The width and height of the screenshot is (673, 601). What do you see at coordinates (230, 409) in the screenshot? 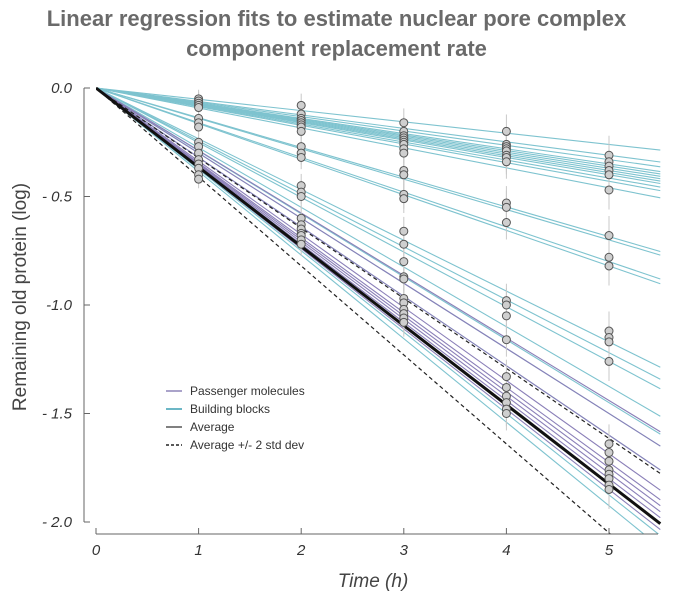
I see `legend-label-building: Building blocks` at bounding box center [230, 409].